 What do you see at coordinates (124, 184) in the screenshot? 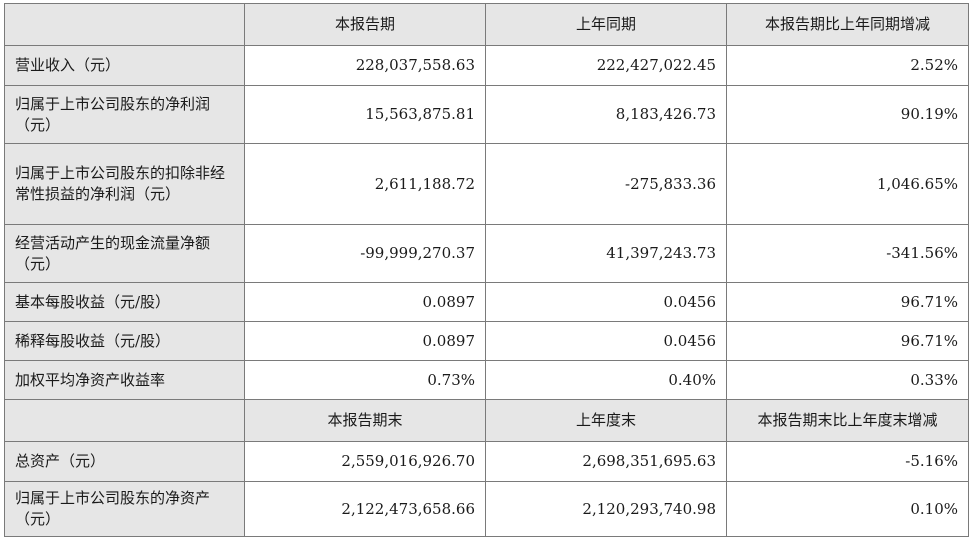
I see `row-label: 归属于上市公司股东的扣除非经常性损益的净利润（元）` at bounding box center [124, 184].